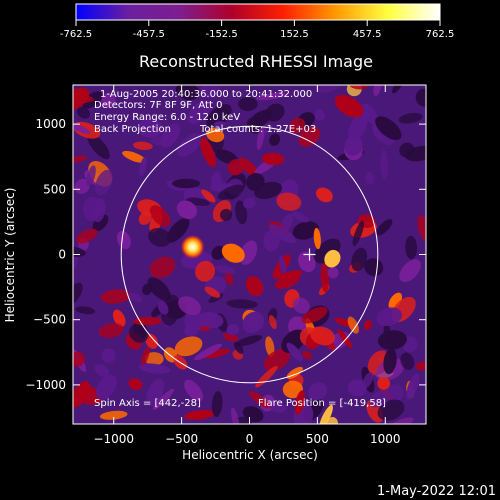  Describe the element at coordinates (149, 34) in the screenshot. I see `colorbar-tick-label: -457.5` at that location.